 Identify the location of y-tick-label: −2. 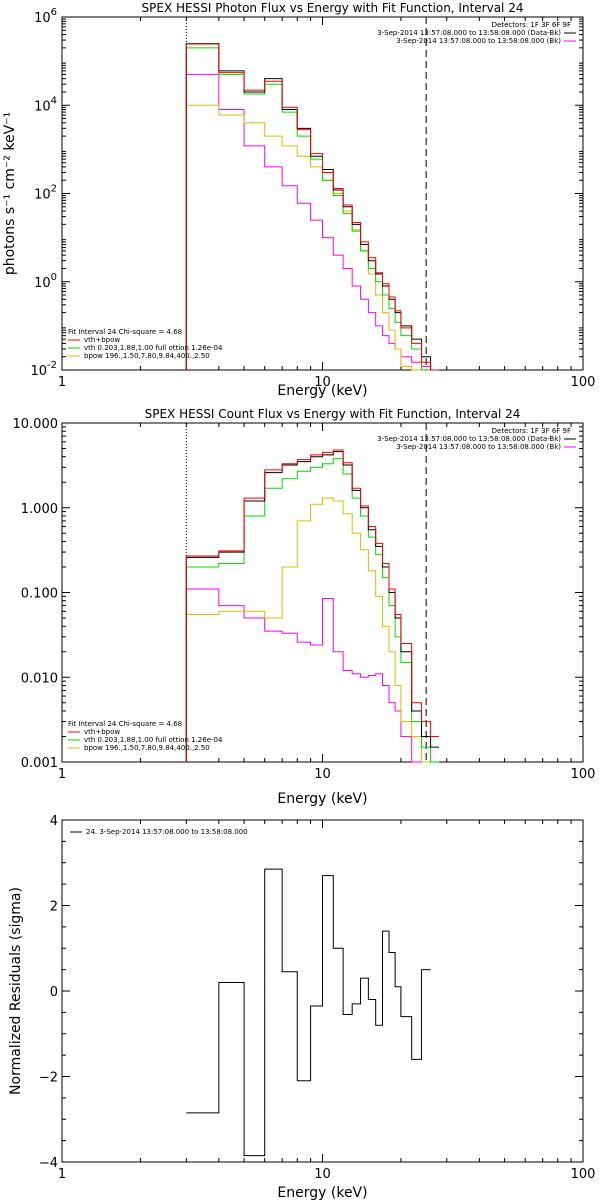
(48, 1078).